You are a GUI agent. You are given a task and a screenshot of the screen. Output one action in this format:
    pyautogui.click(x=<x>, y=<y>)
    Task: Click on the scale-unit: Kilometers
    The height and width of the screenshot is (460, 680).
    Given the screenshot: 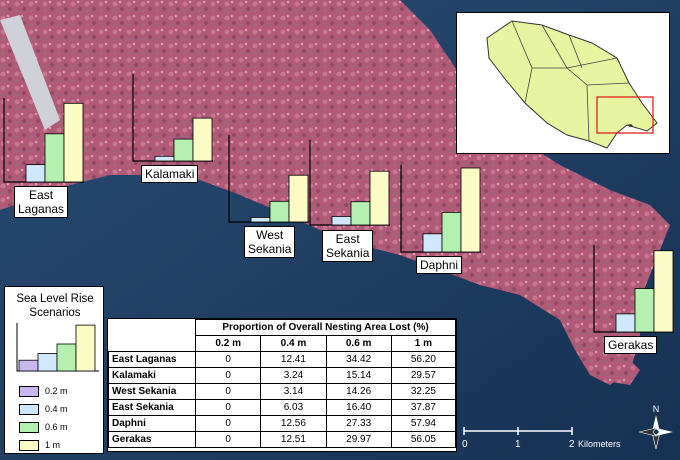 What is the action you would take?
    pyautogui.click(x=599, y=444)
    